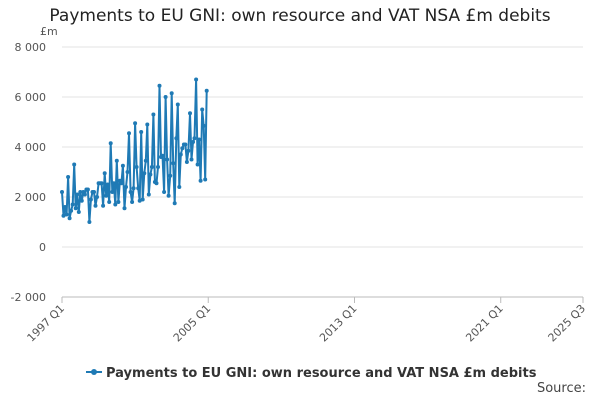 This screenshot has height=400, width=600. What do you see at coordinates (561, 388) in the screenshot?
I see `source-label: Source:` at bounding box center [561, 388].